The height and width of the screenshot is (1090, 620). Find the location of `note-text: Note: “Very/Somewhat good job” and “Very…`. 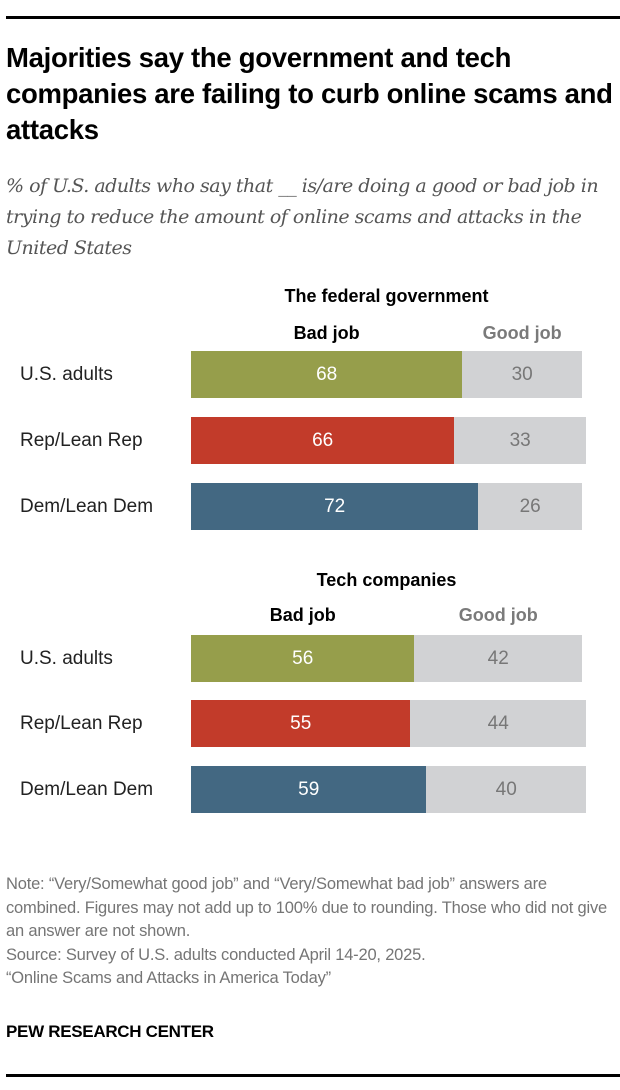

note-text: Note: “Very/Somewhat good job” and “Very… is located at coordinates (307, 907).